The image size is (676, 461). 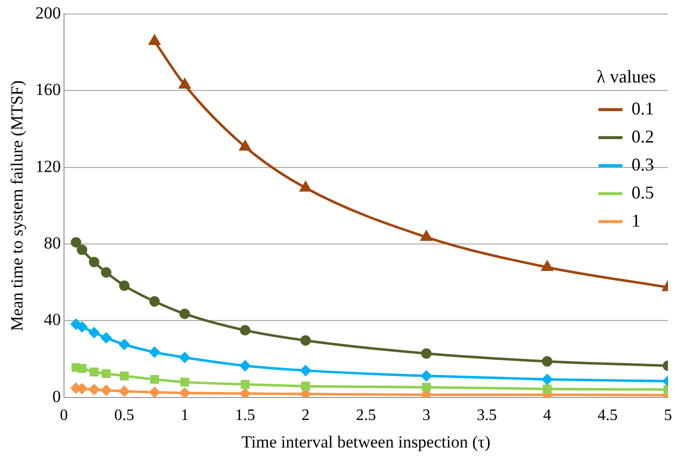 I want to click on x-tick-label: 3, so click(x=426, y=415).